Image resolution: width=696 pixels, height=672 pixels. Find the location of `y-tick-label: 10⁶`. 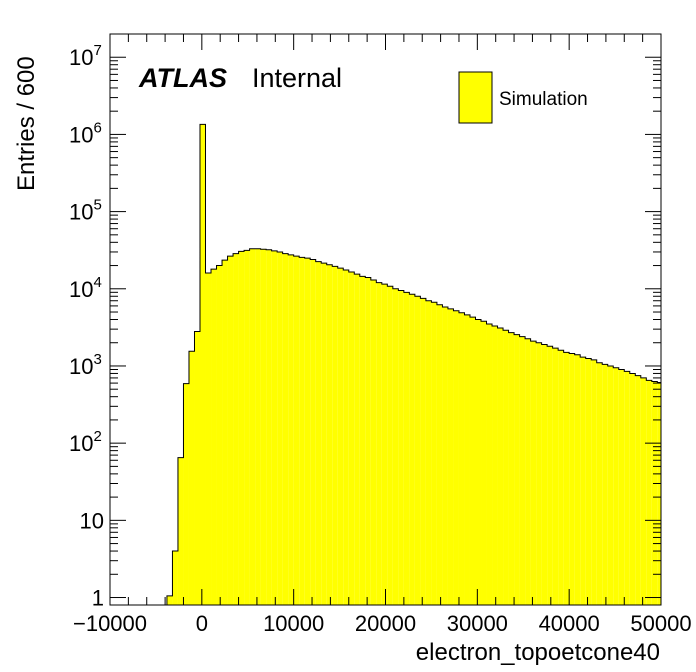

y-tick-label: 10⁶ is located at coordinates (85, 133).